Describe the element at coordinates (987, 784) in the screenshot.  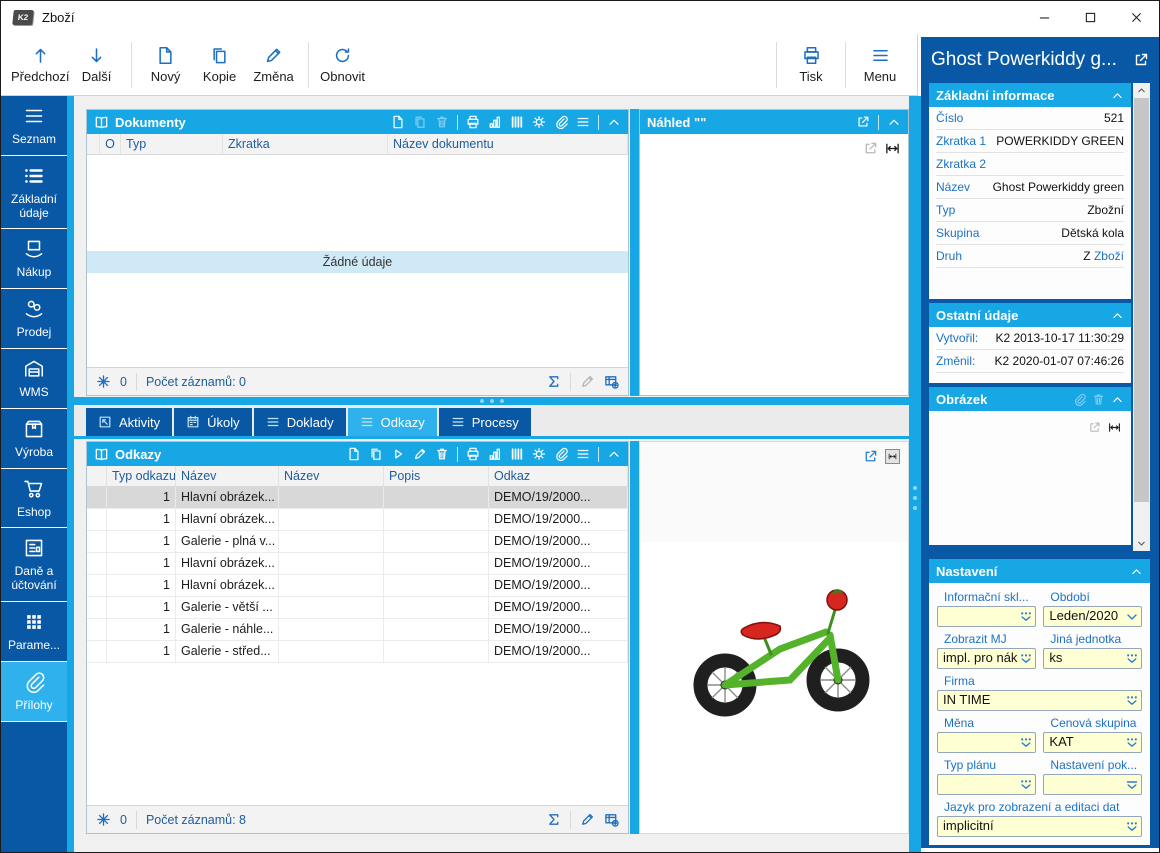
I see `settings-input-typ_planu` at that location.